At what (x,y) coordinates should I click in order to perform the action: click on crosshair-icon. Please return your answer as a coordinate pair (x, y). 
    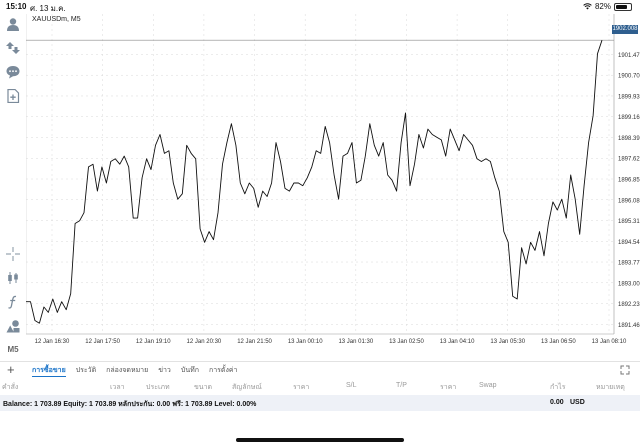
    Looking at the image, I should click on (13, 254).